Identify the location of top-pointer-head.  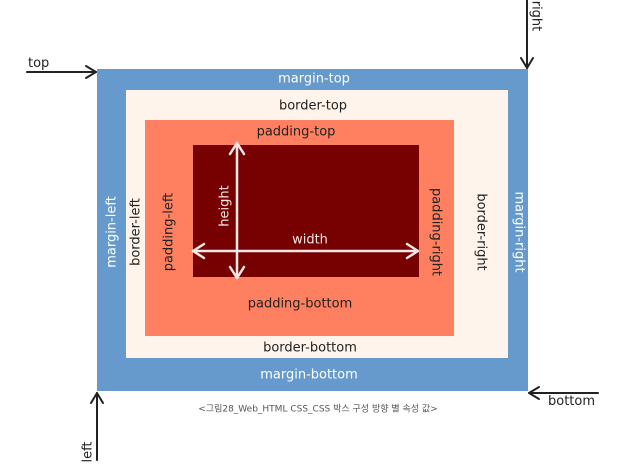
(91, 72).